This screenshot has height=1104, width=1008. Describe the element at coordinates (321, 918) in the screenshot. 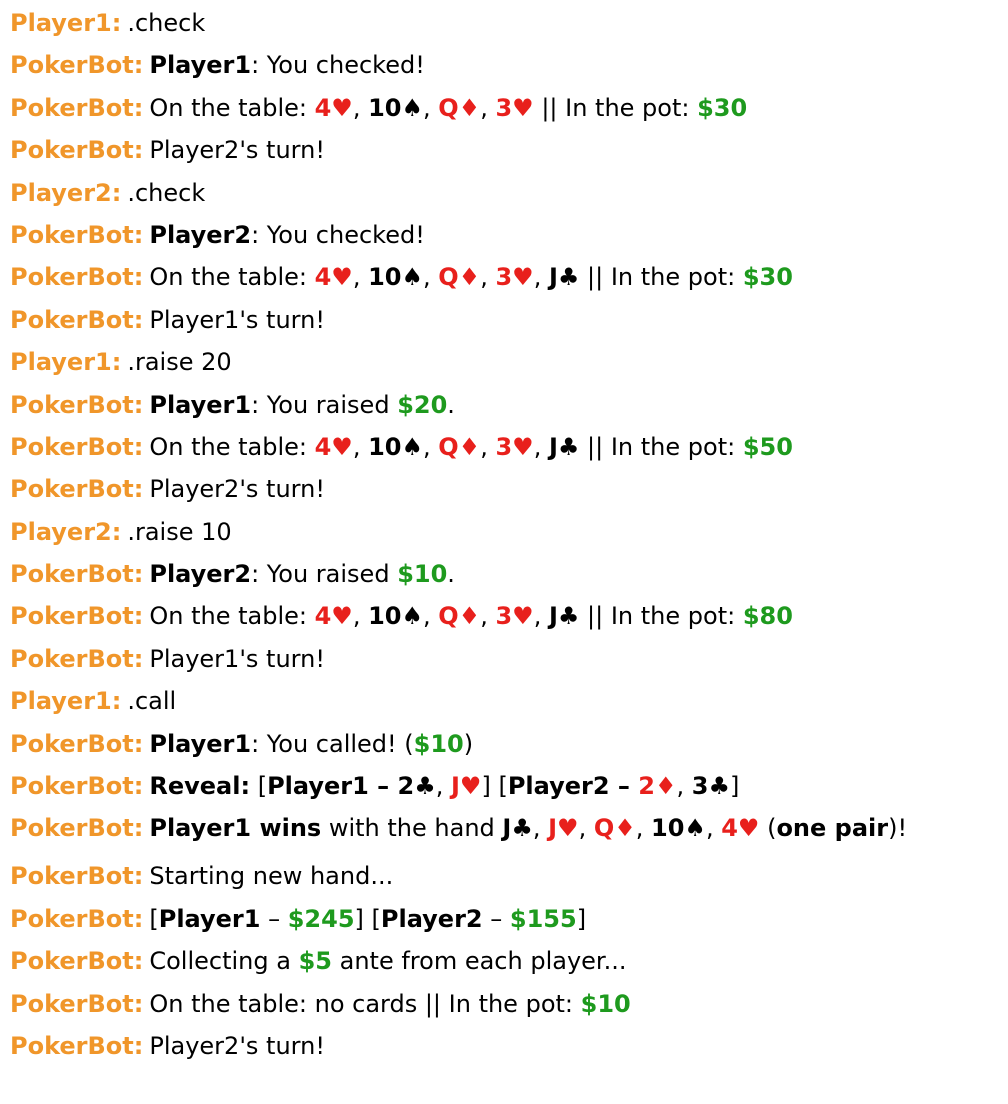

I see `money-amount: $245` at that location.